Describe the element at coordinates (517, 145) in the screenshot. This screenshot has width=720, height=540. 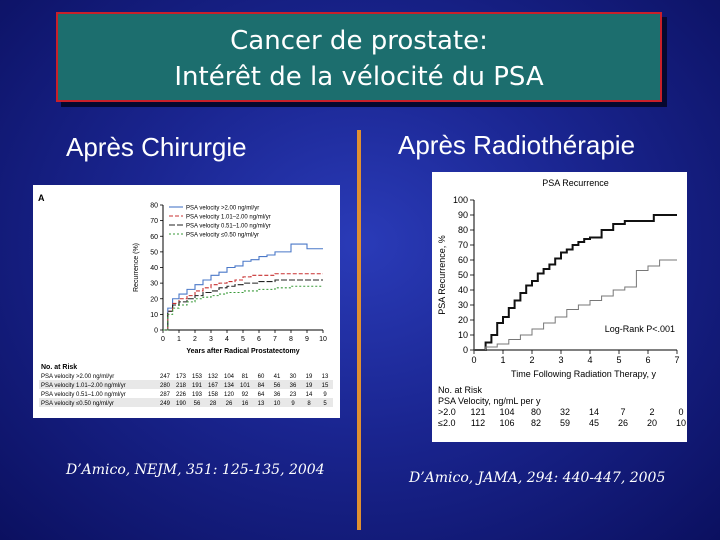
I see `heading-after-radiotherapy: Après Radiothérapie` at that location.